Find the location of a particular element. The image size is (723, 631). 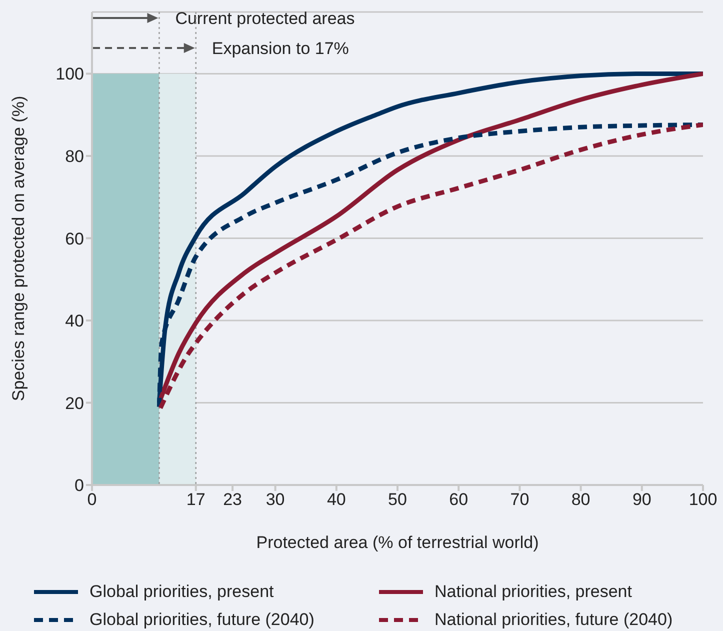

y-tick-label: 100 is located at coordinates (70, 74).